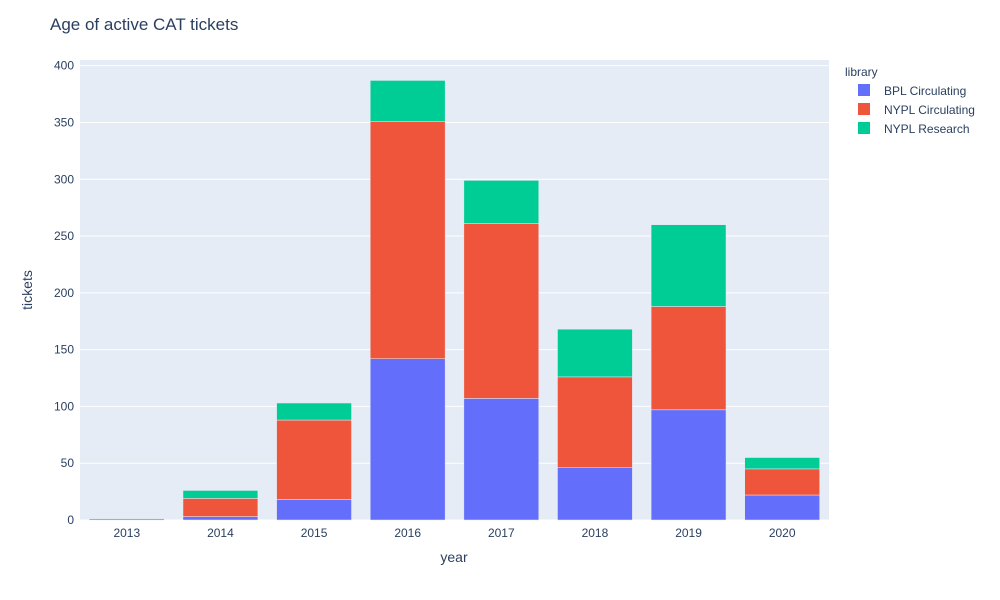  Describe the element at coordinates (864, 128) in the screenshot. I see `legend-swatch-nypl-research` at that location.